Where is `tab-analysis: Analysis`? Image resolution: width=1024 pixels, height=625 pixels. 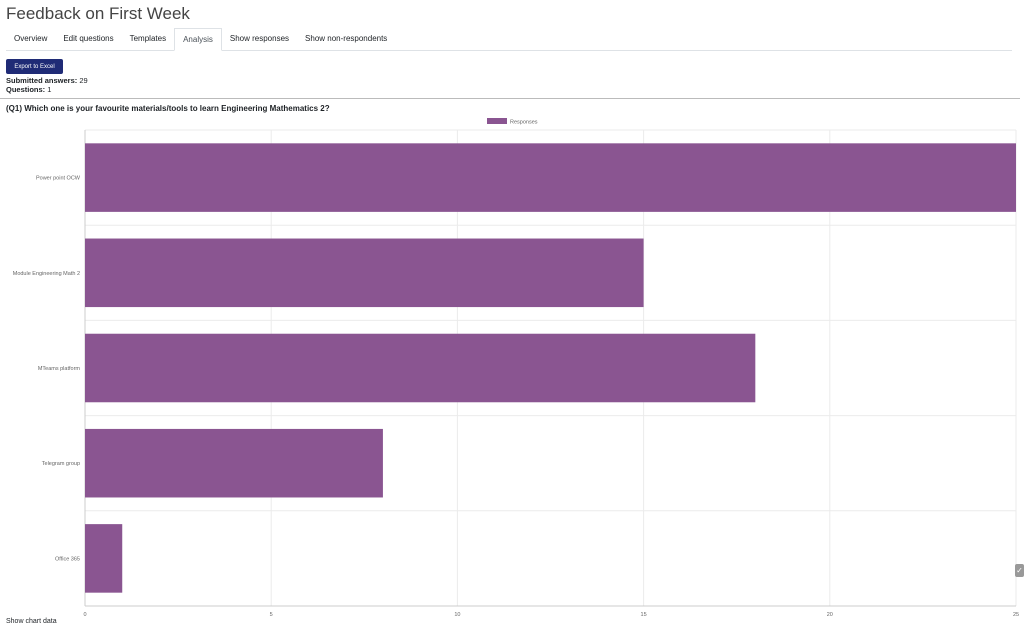 tab-analysis: Analysis is located at coordinates (198, 39).